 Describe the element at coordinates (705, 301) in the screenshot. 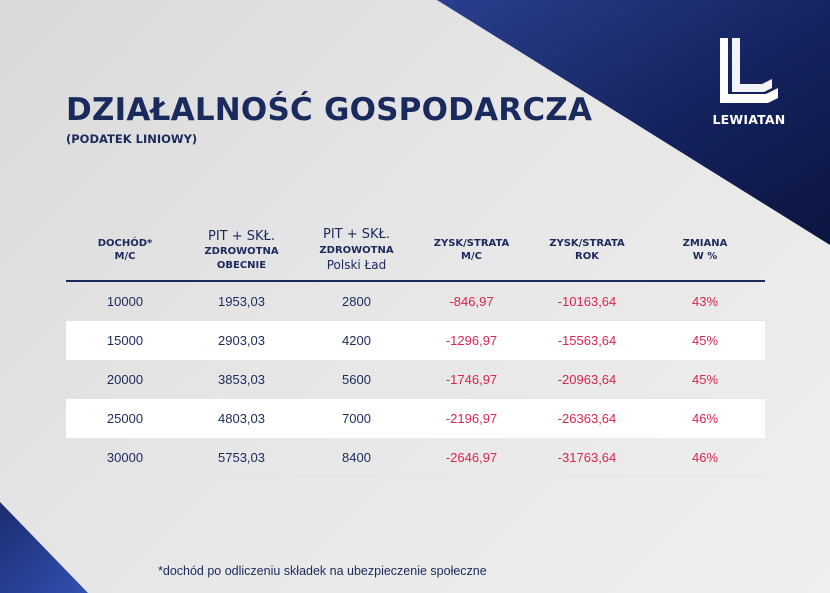

I see `cell-change: 43%` at that location.